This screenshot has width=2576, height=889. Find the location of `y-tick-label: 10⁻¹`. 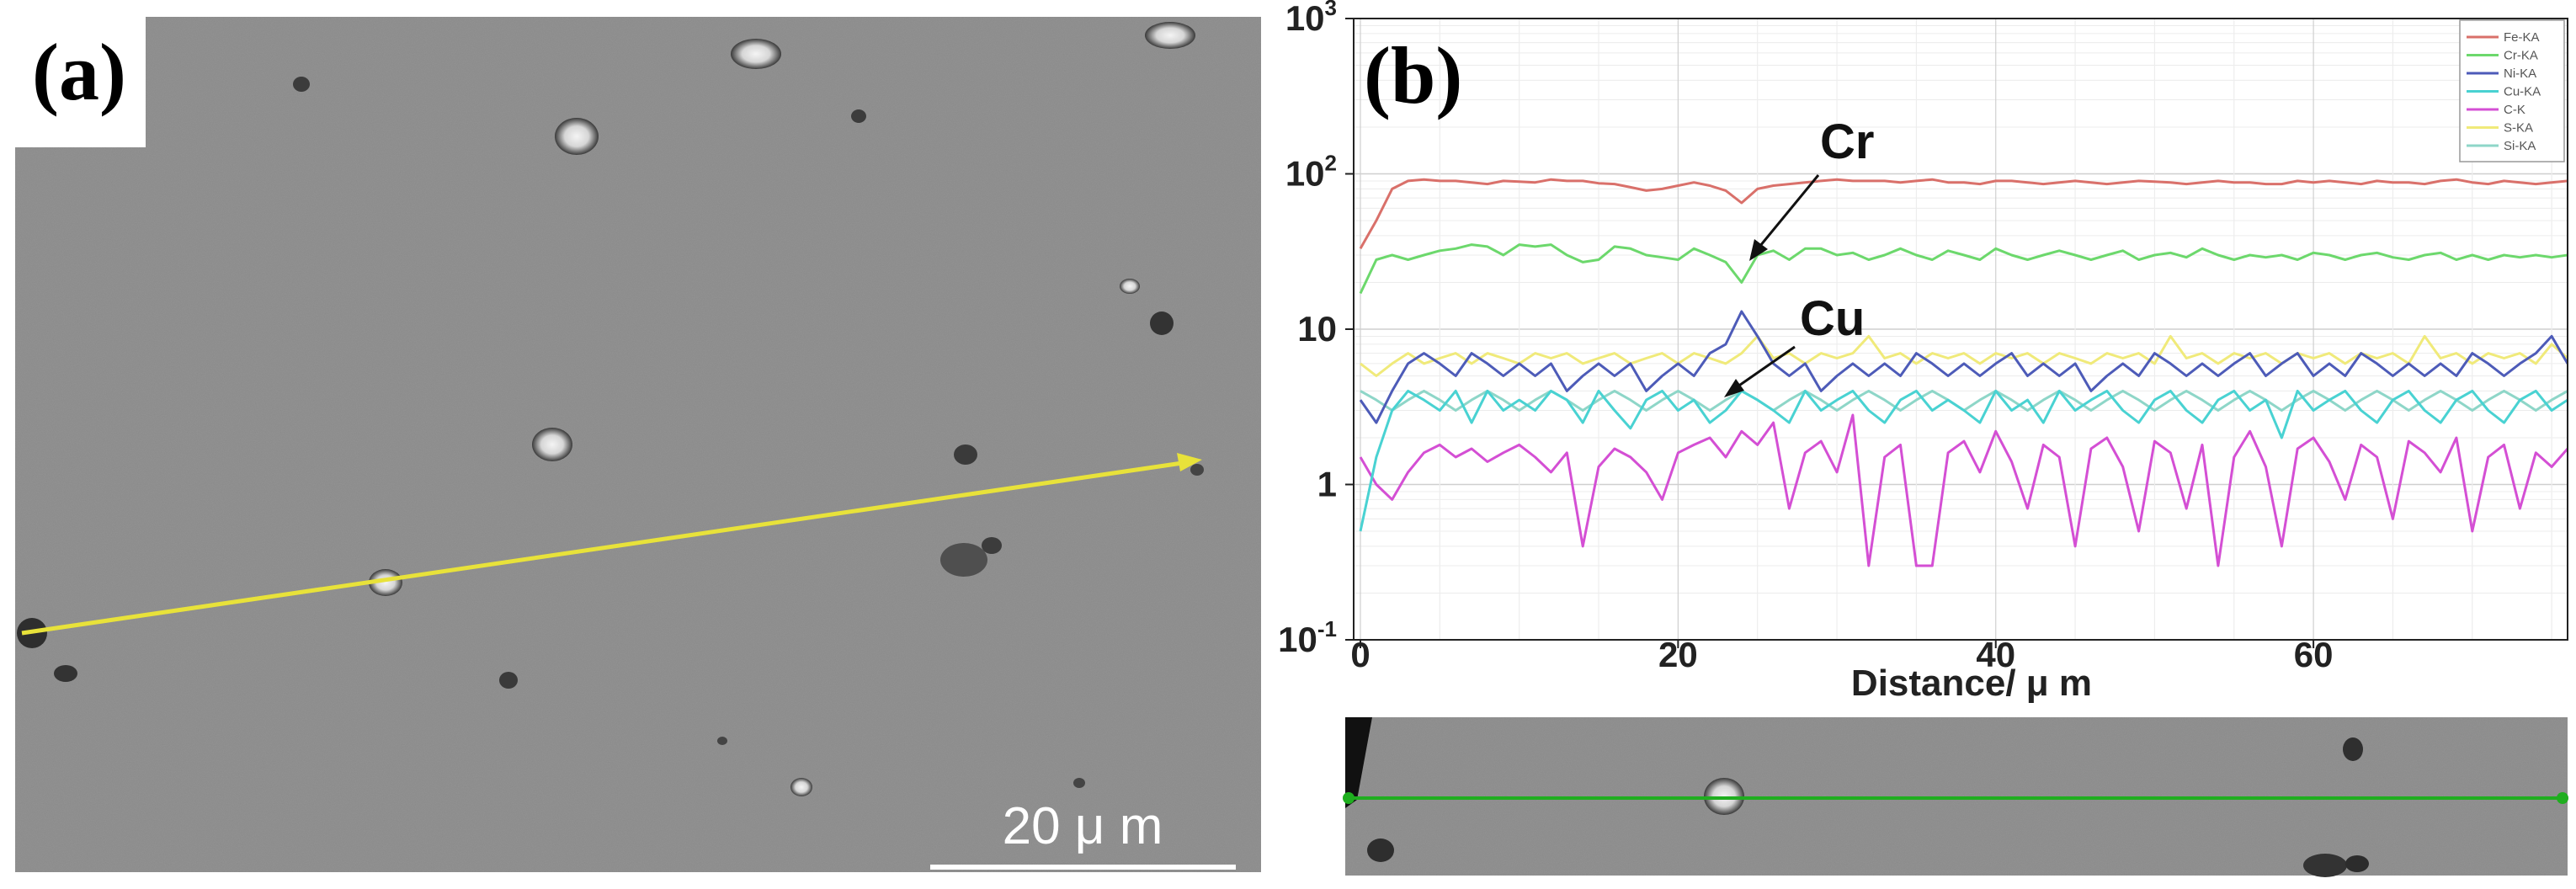

y-tick-label: 10⁻¹ is located at coordinates (1307, 637).